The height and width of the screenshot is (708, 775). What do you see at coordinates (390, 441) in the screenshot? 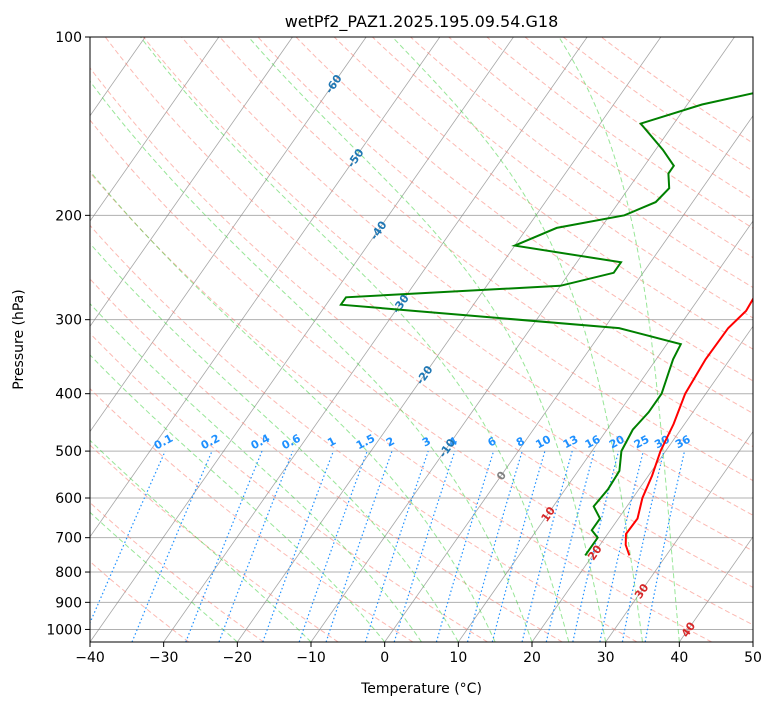
I see `mixing-ratio-label: 2` at bounding box center [390, 441].